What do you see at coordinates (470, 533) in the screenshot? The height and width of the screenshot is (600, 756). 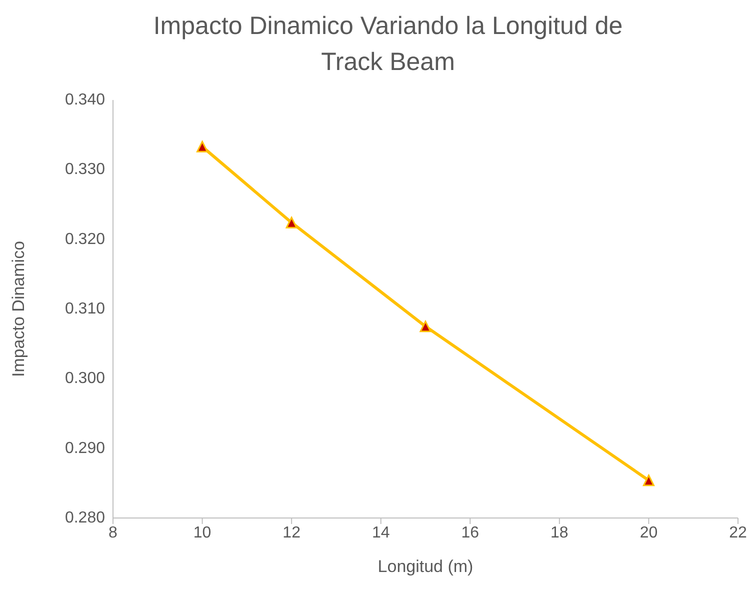 I see `x-tick-label: 16` at bounding box center [470, 533].